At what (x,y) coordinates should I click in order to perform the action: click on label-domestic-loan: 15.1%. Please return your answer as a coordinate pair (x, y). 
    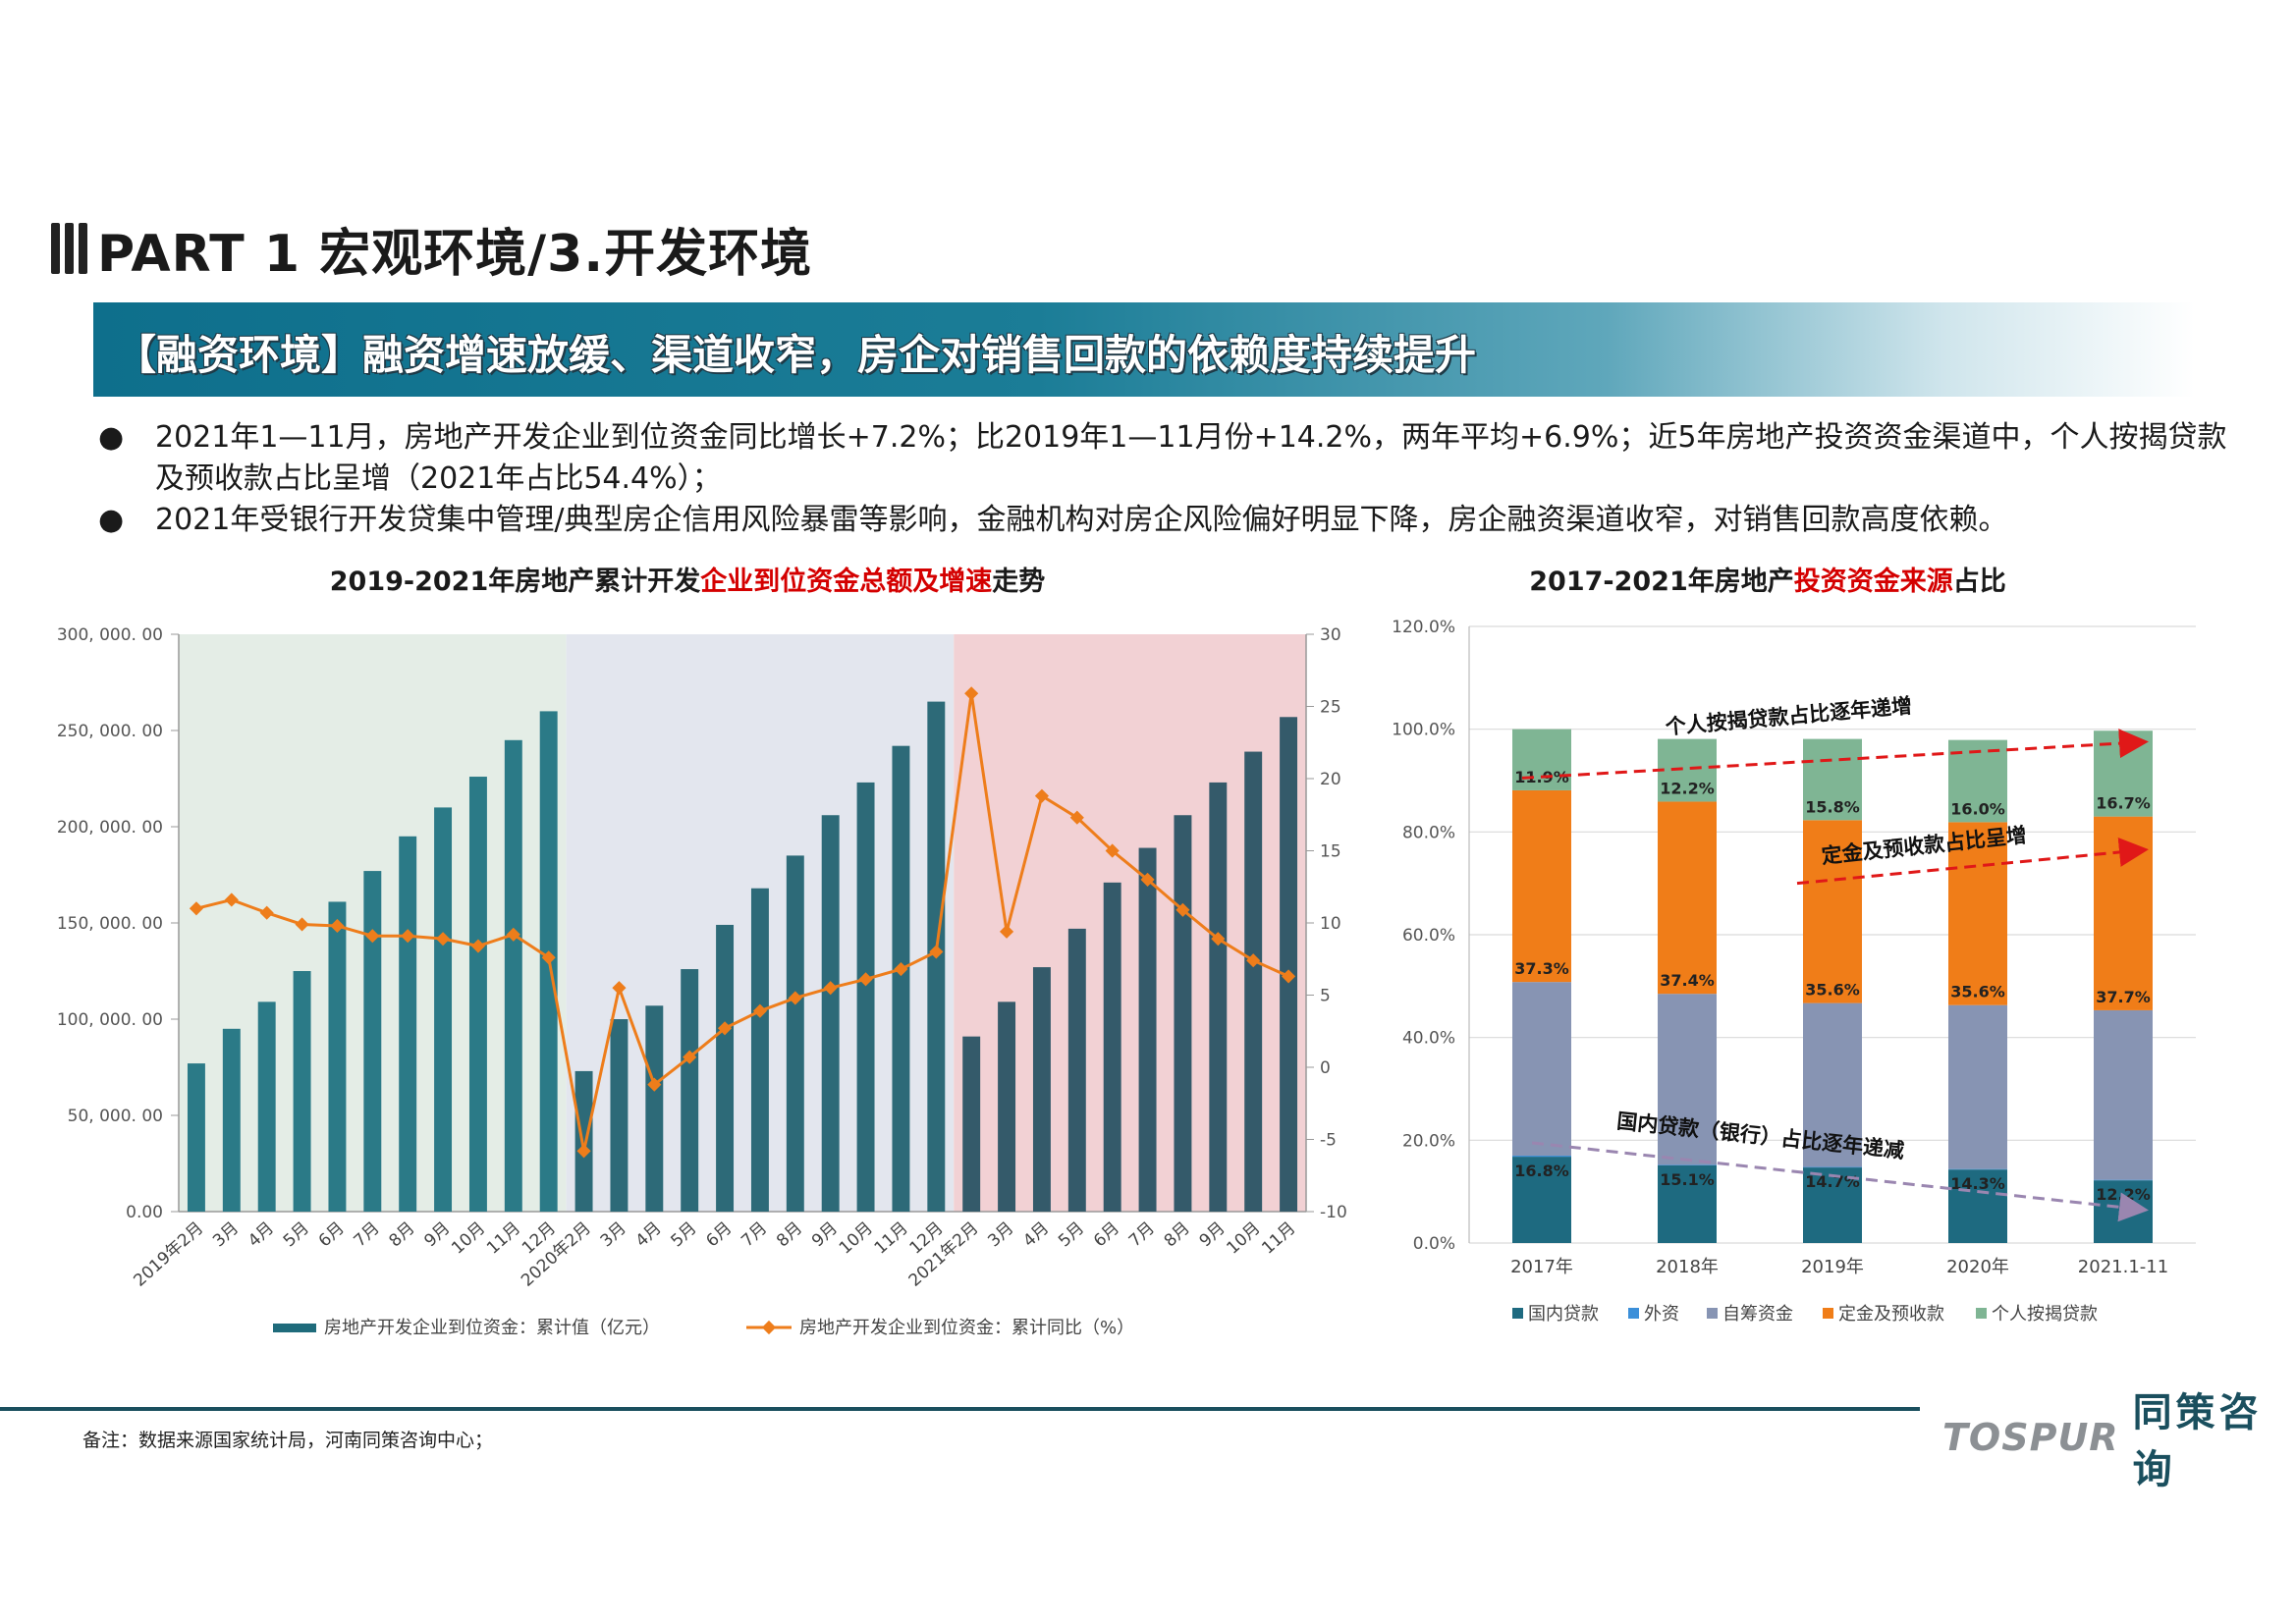
    Looking at the image, I should click on (1687, 1179).